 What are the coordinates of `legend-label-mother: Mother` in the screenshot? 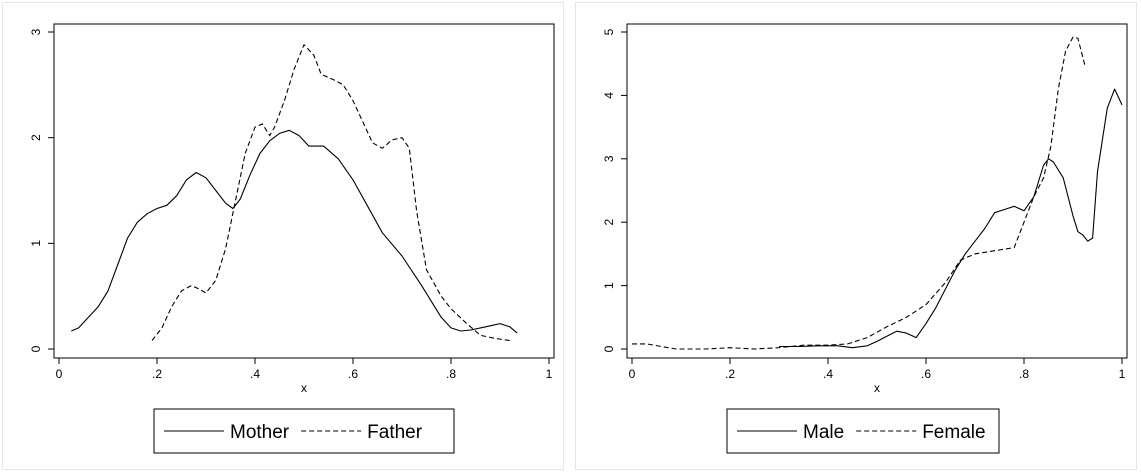 It's located at (260, 432).